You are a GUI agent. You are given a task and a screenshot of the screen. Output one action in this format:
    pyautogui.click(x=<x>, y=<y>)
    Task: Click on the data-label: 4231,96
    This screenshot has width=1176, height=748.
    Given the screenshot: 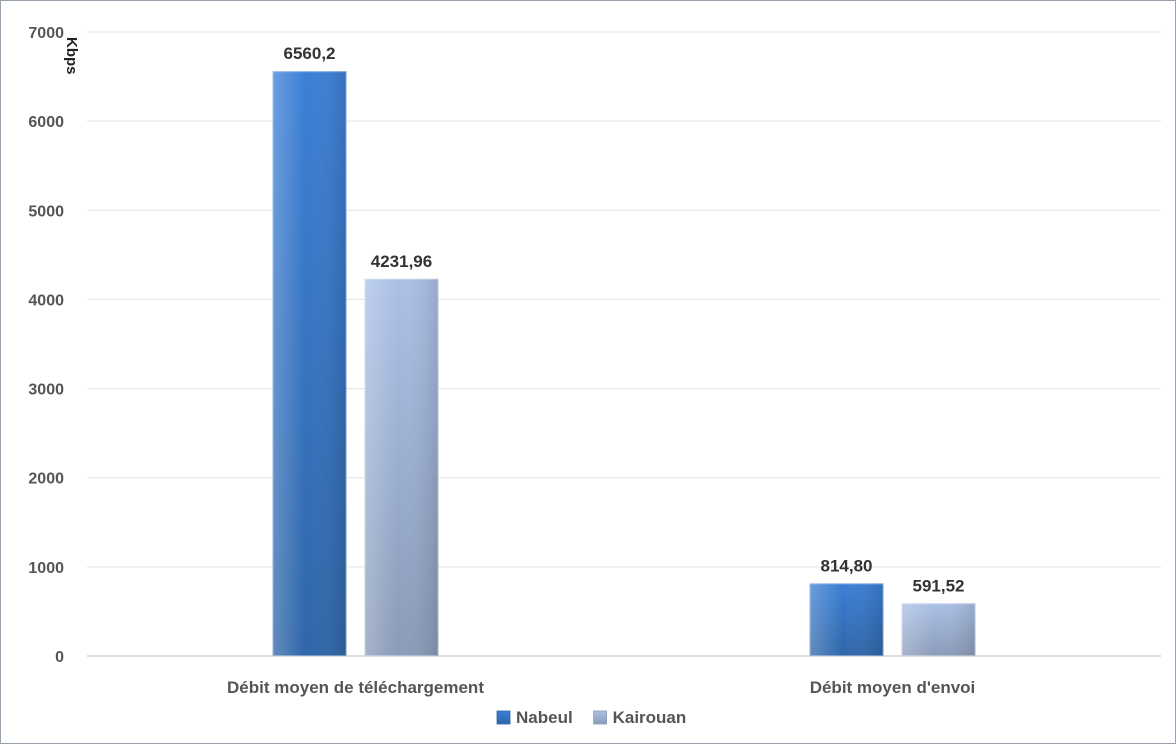 What is the action you would take?
    pyautogui.click(x=401, y=261)
    